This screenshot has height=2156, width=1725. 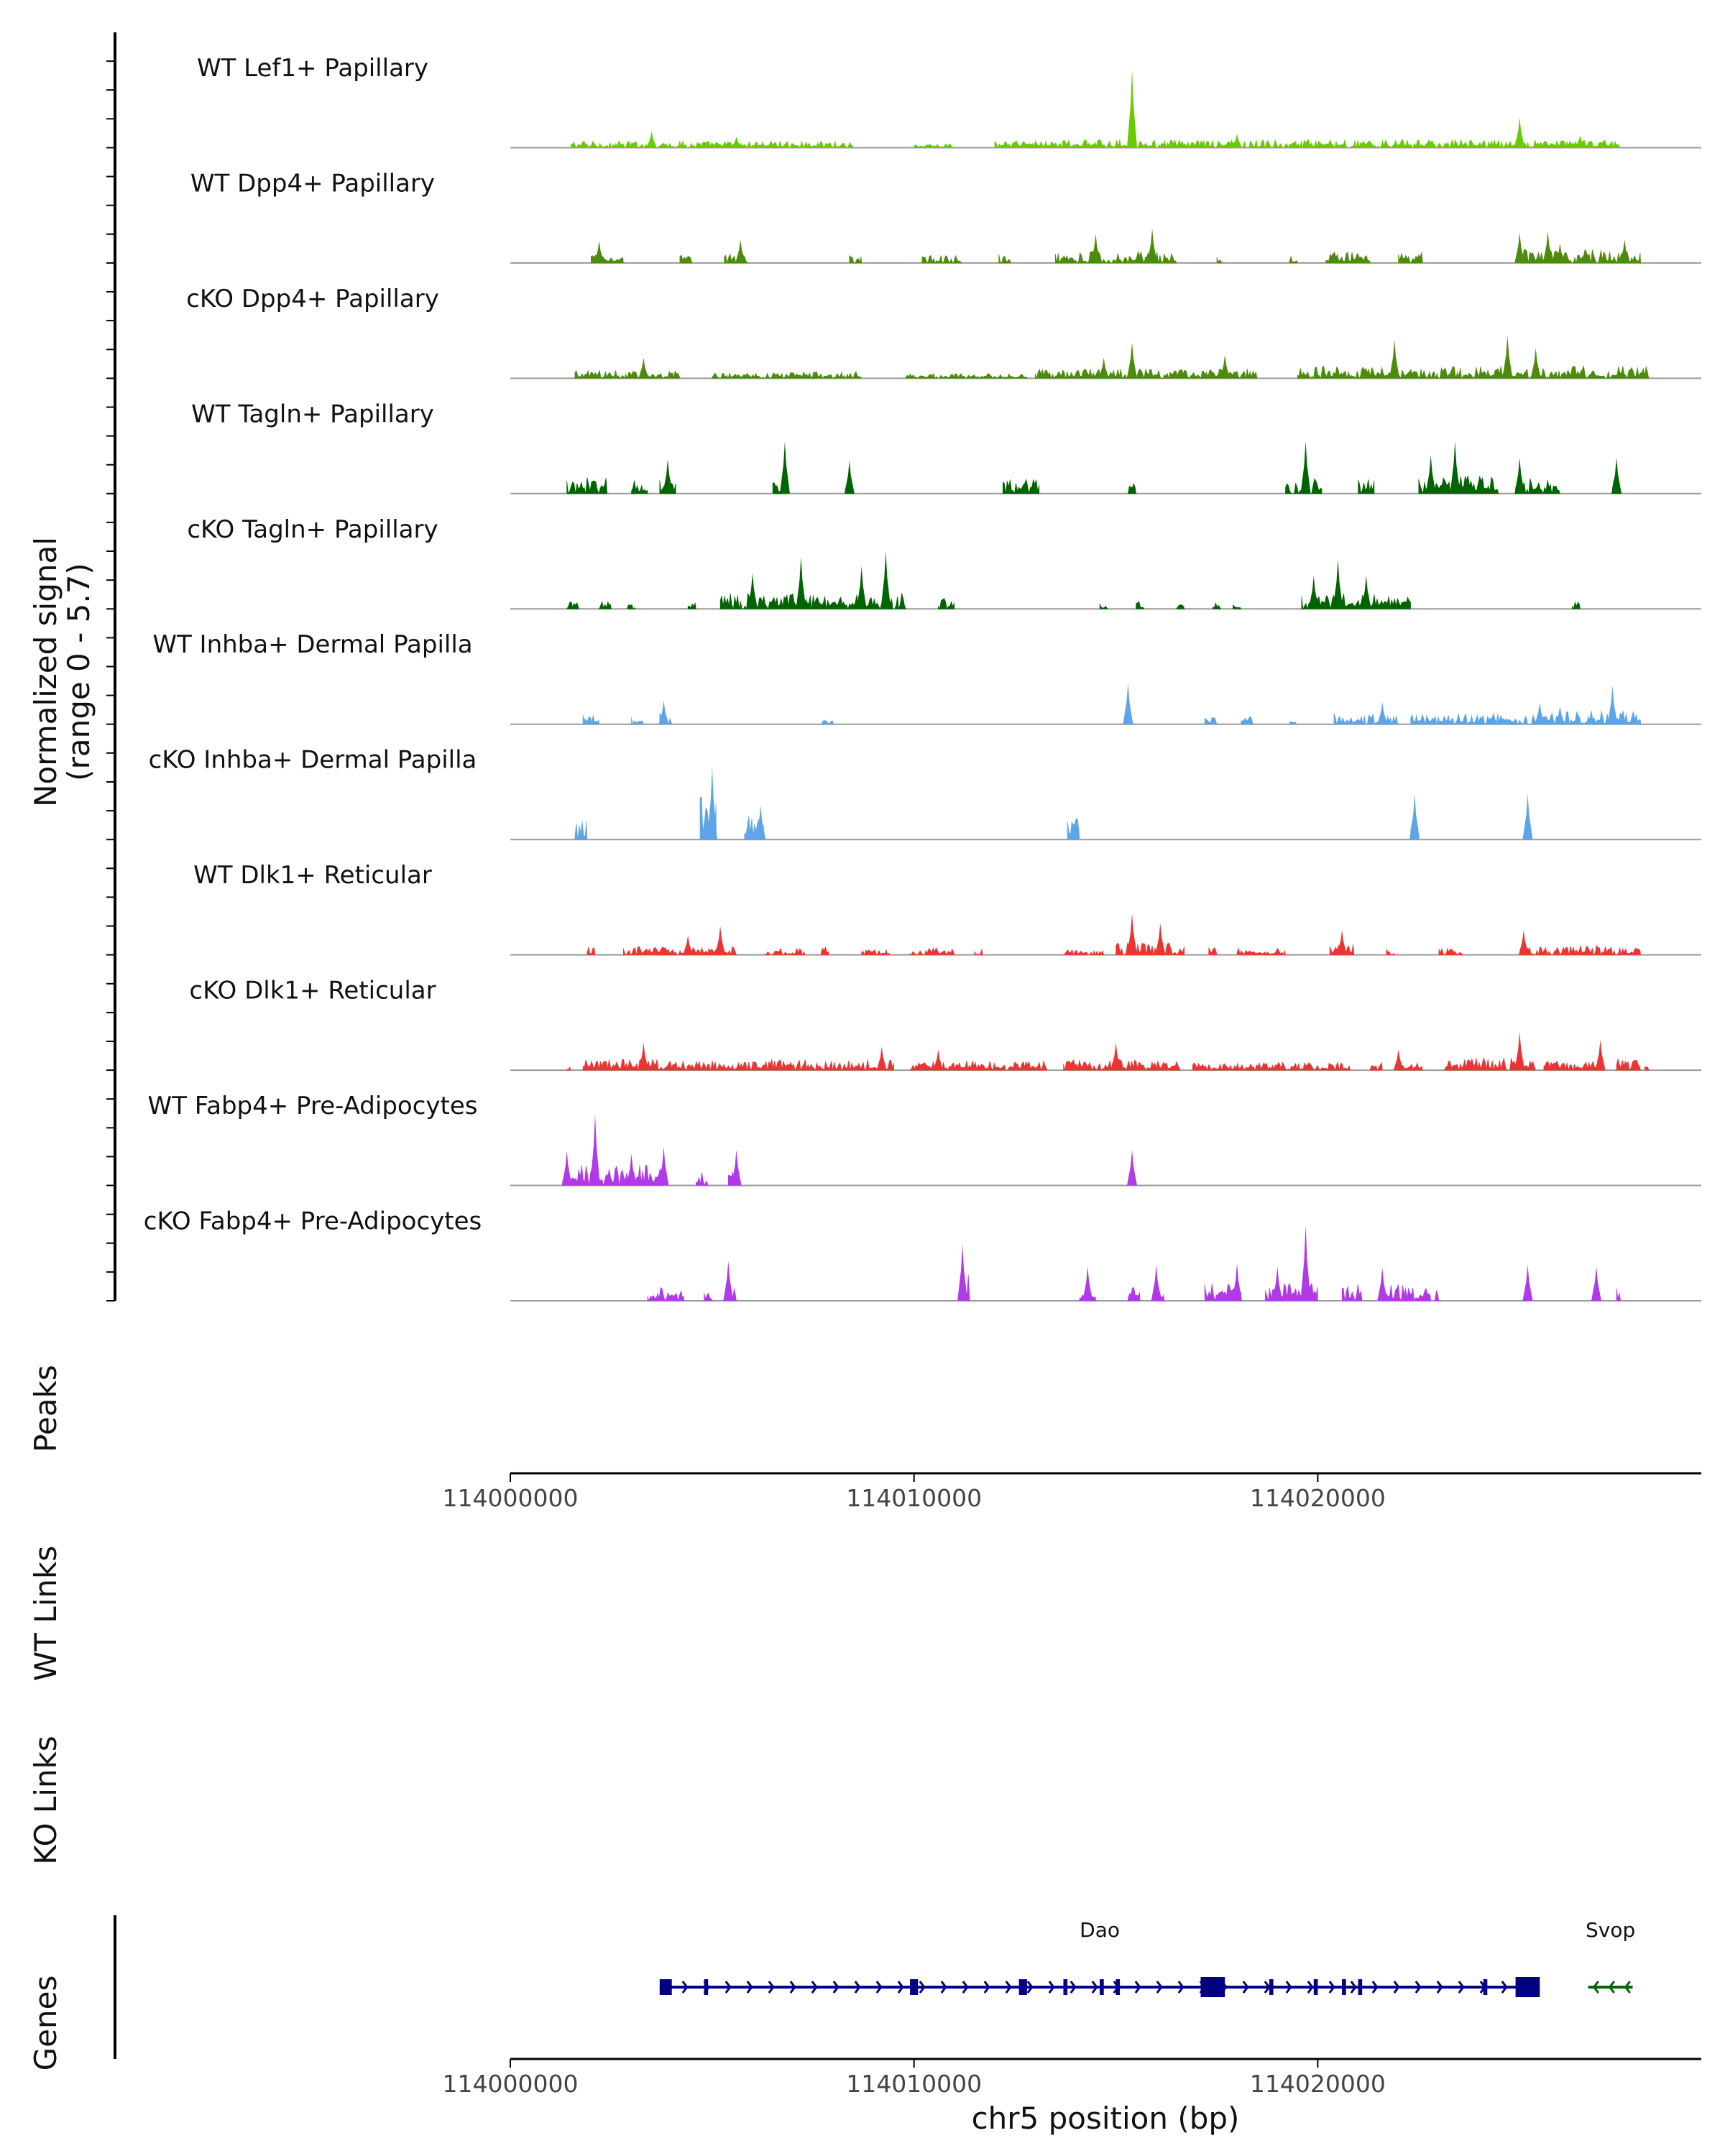 I want to click on panel-label-peaks: Peaks, so click(x=45, y=1409).